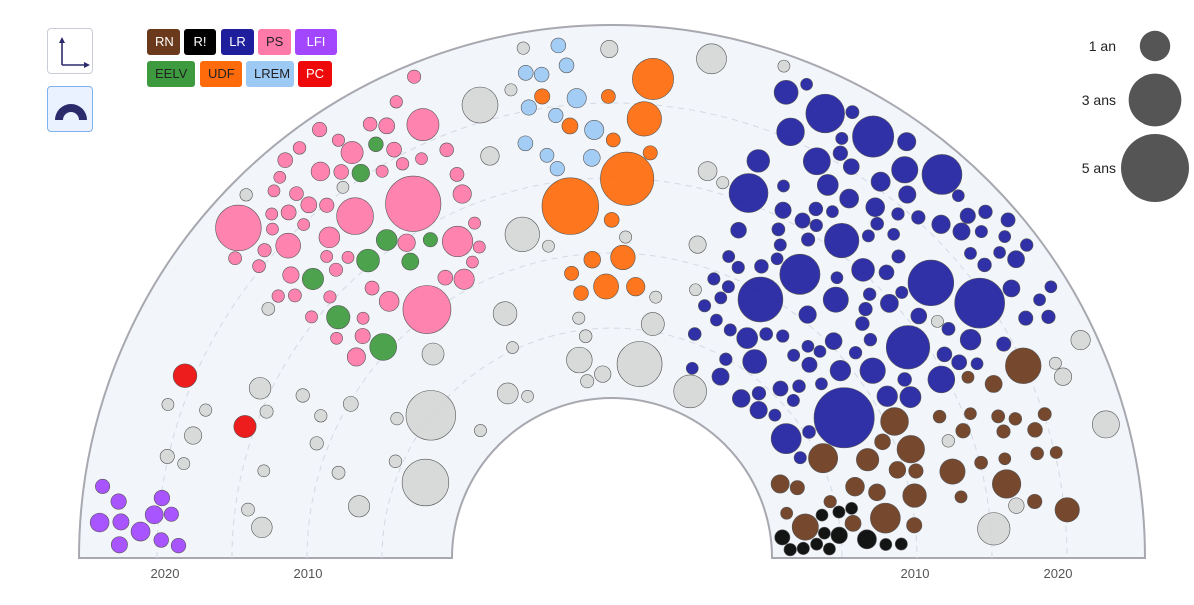  I want to click on legend-item-r: R!, so click(200, 42).